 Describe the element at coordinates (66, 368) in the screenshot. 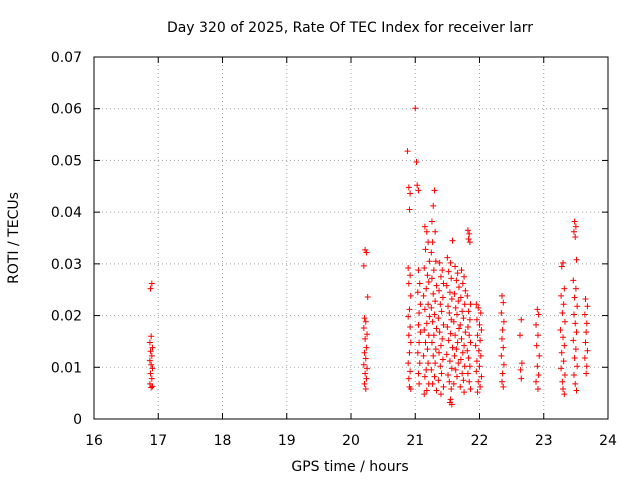

I see `y-tick-label: 0.01` at that location.